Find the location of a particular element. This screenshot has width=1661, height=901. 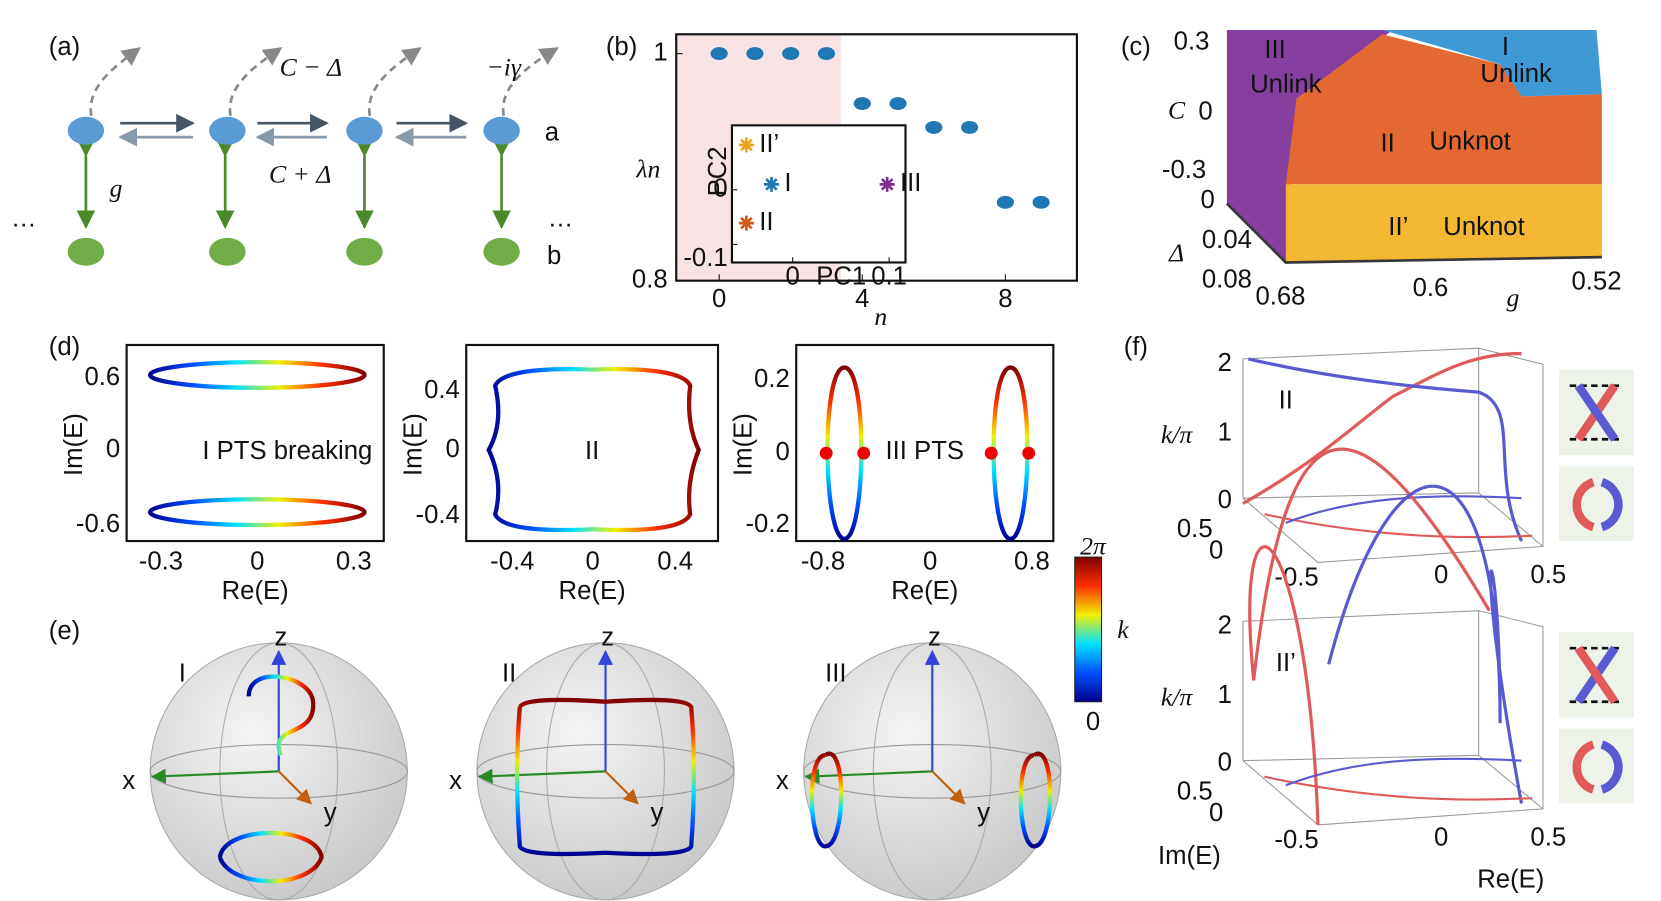

label: k/π is located at coordinates (1177, 696).